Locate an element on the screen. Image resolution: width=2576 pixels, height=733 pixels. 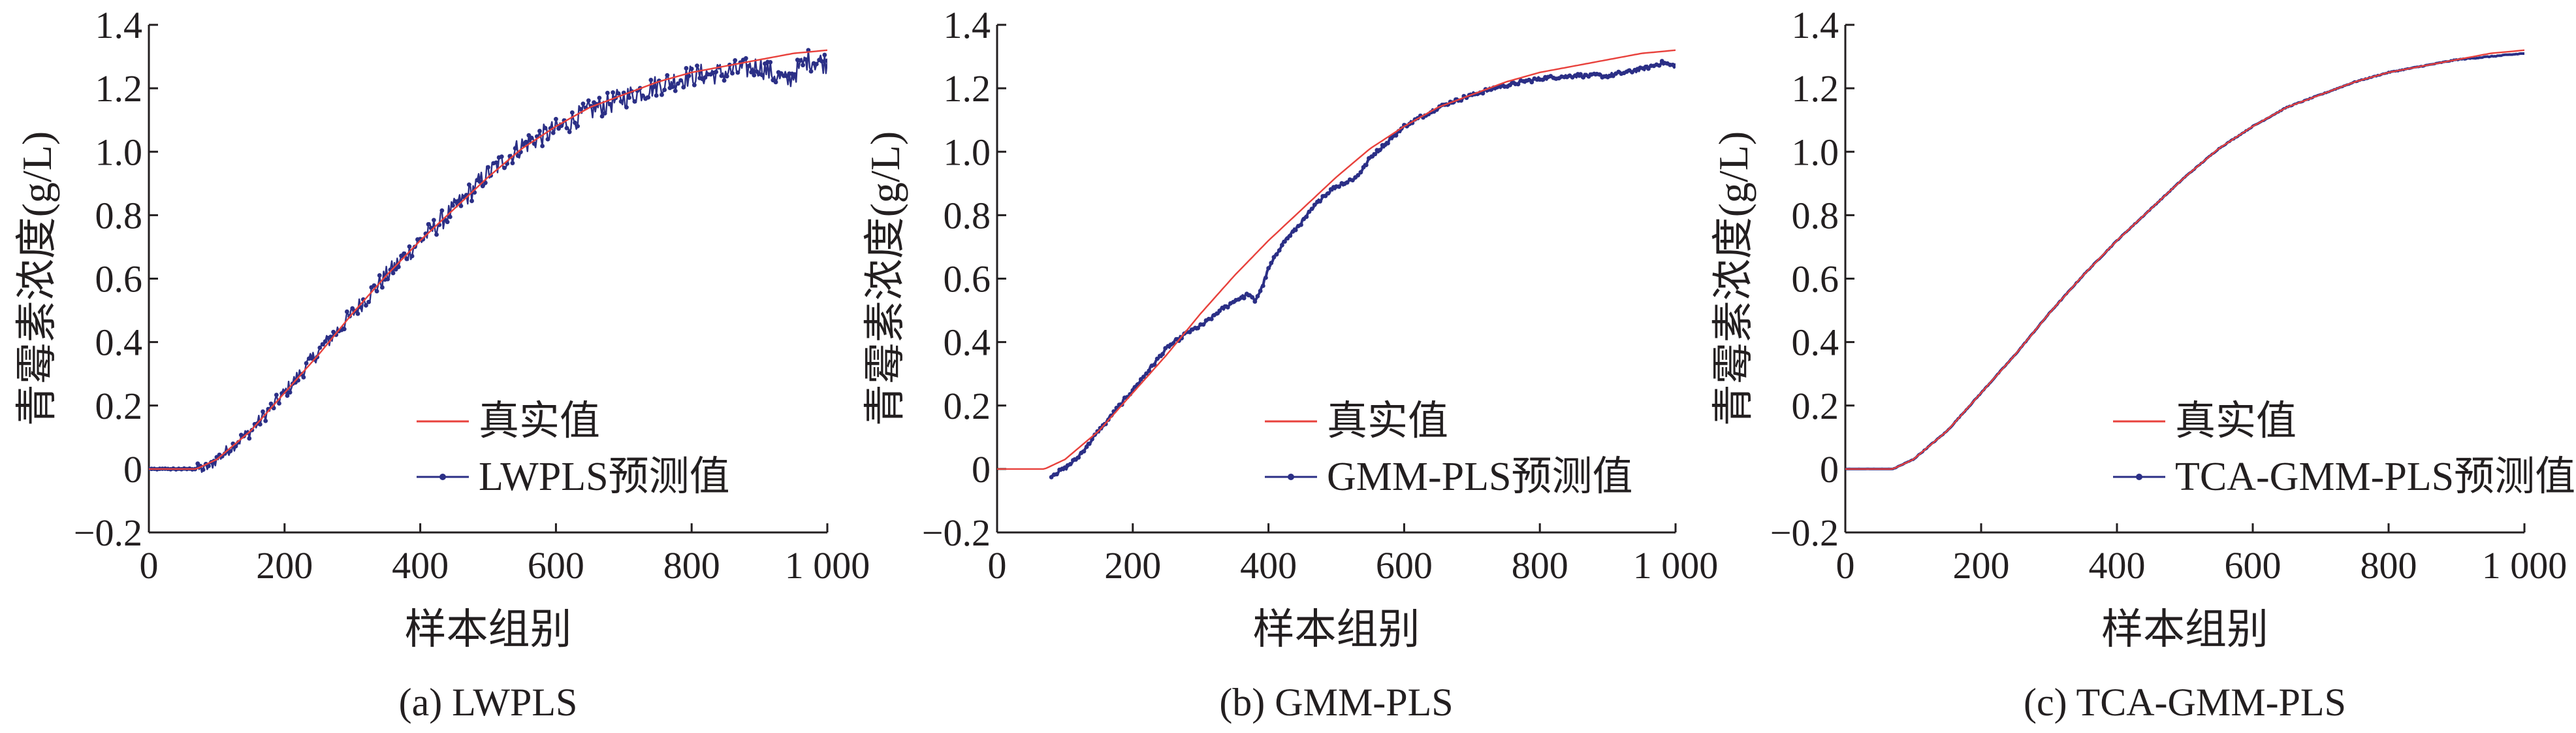
y-tick-label: 0 is located at coordinates (133, 470).